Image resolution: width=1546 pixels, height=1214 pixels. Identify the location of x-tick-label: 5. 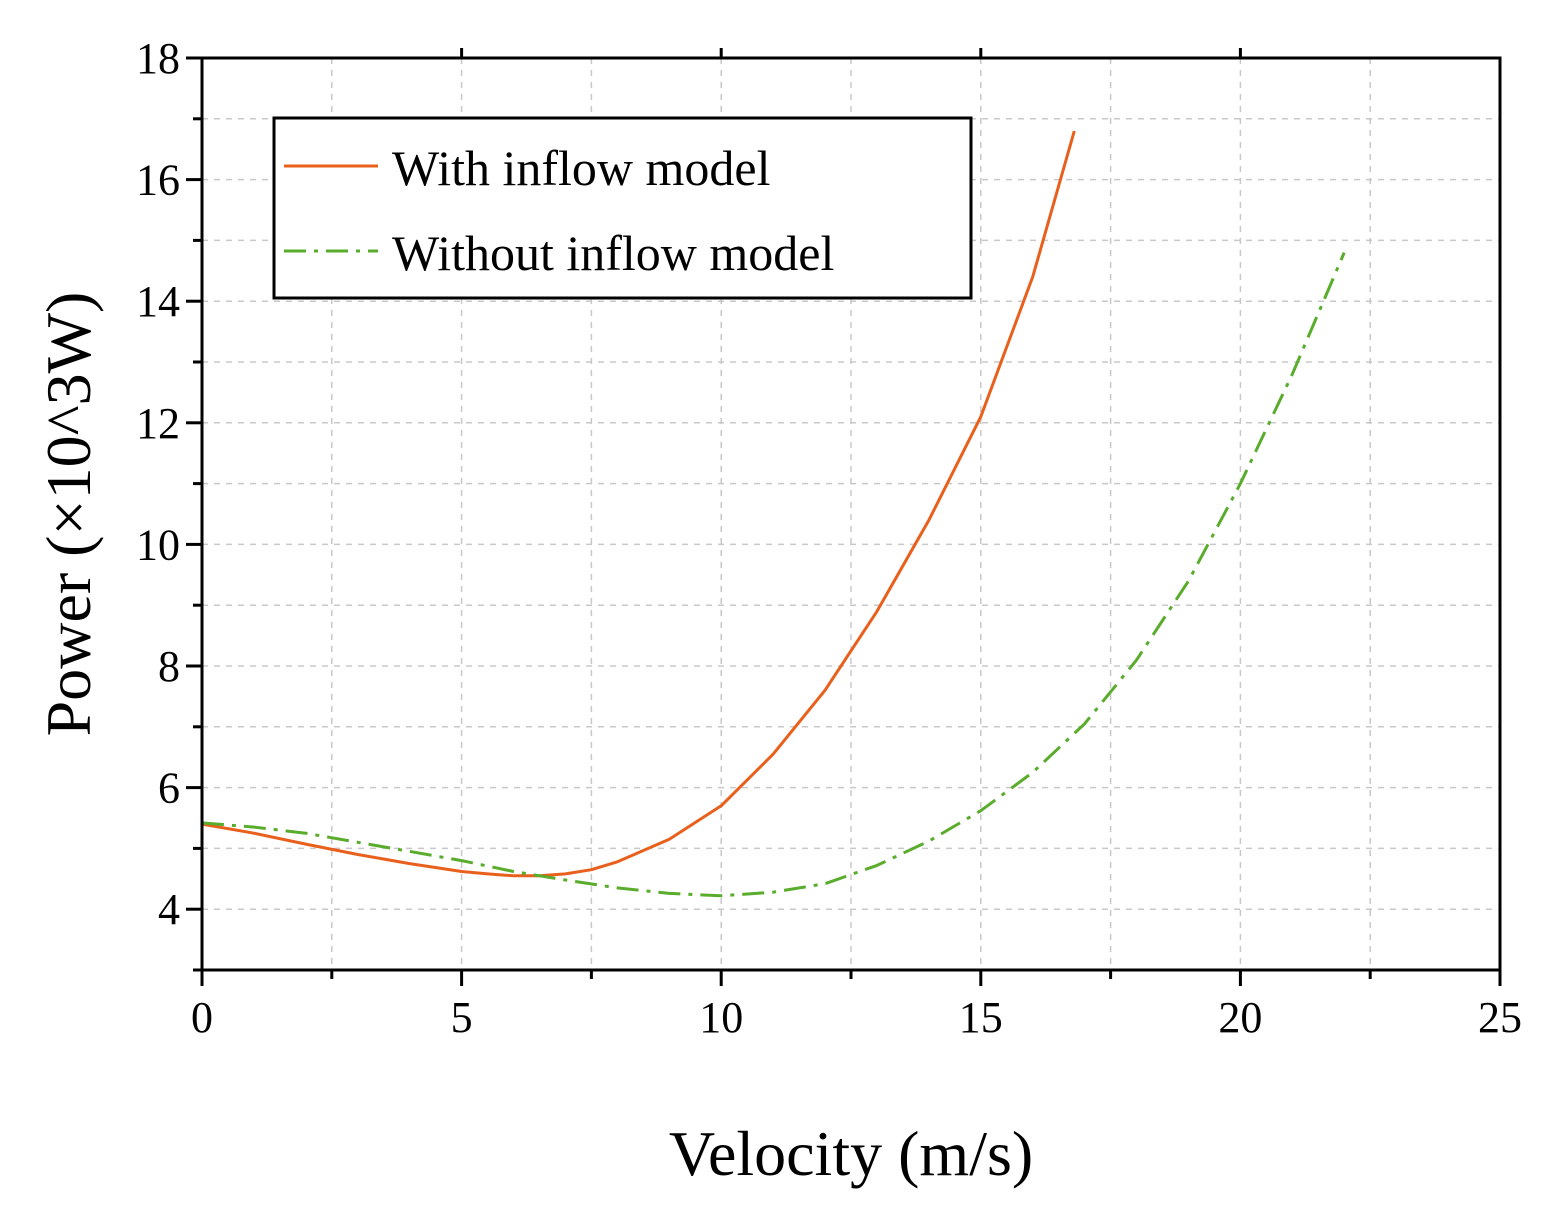
(462, 1017).